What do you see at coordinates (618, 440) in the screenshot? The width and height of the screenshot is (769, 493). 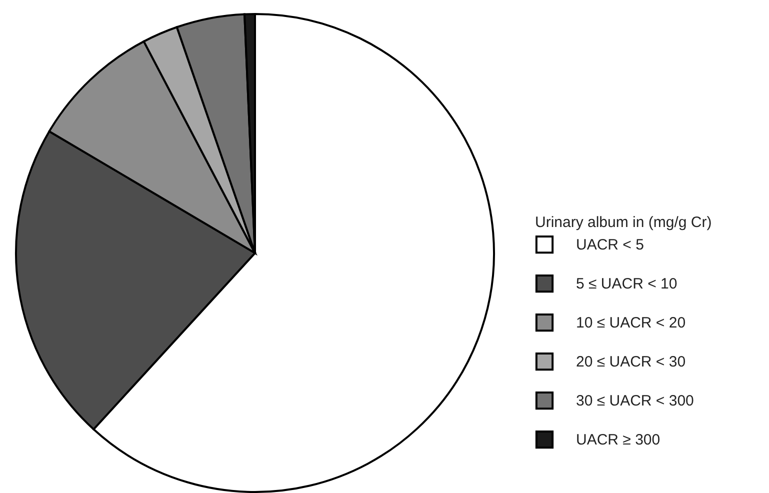 I see `legend-label: UACR ≥ 300` at bounding box center [618, 440].